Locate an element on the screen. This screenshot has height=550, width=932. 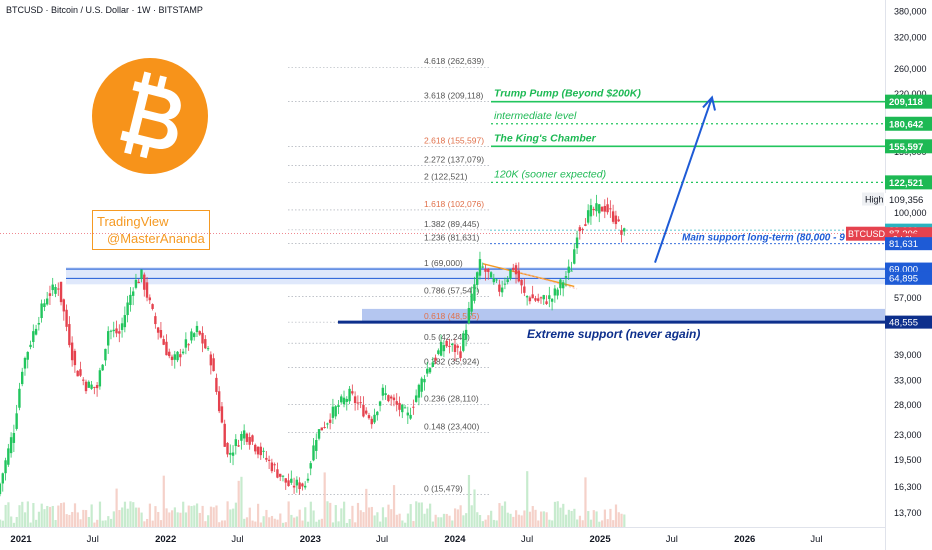
price-tick-label: 260,000 is located at coordinates (910, 69).